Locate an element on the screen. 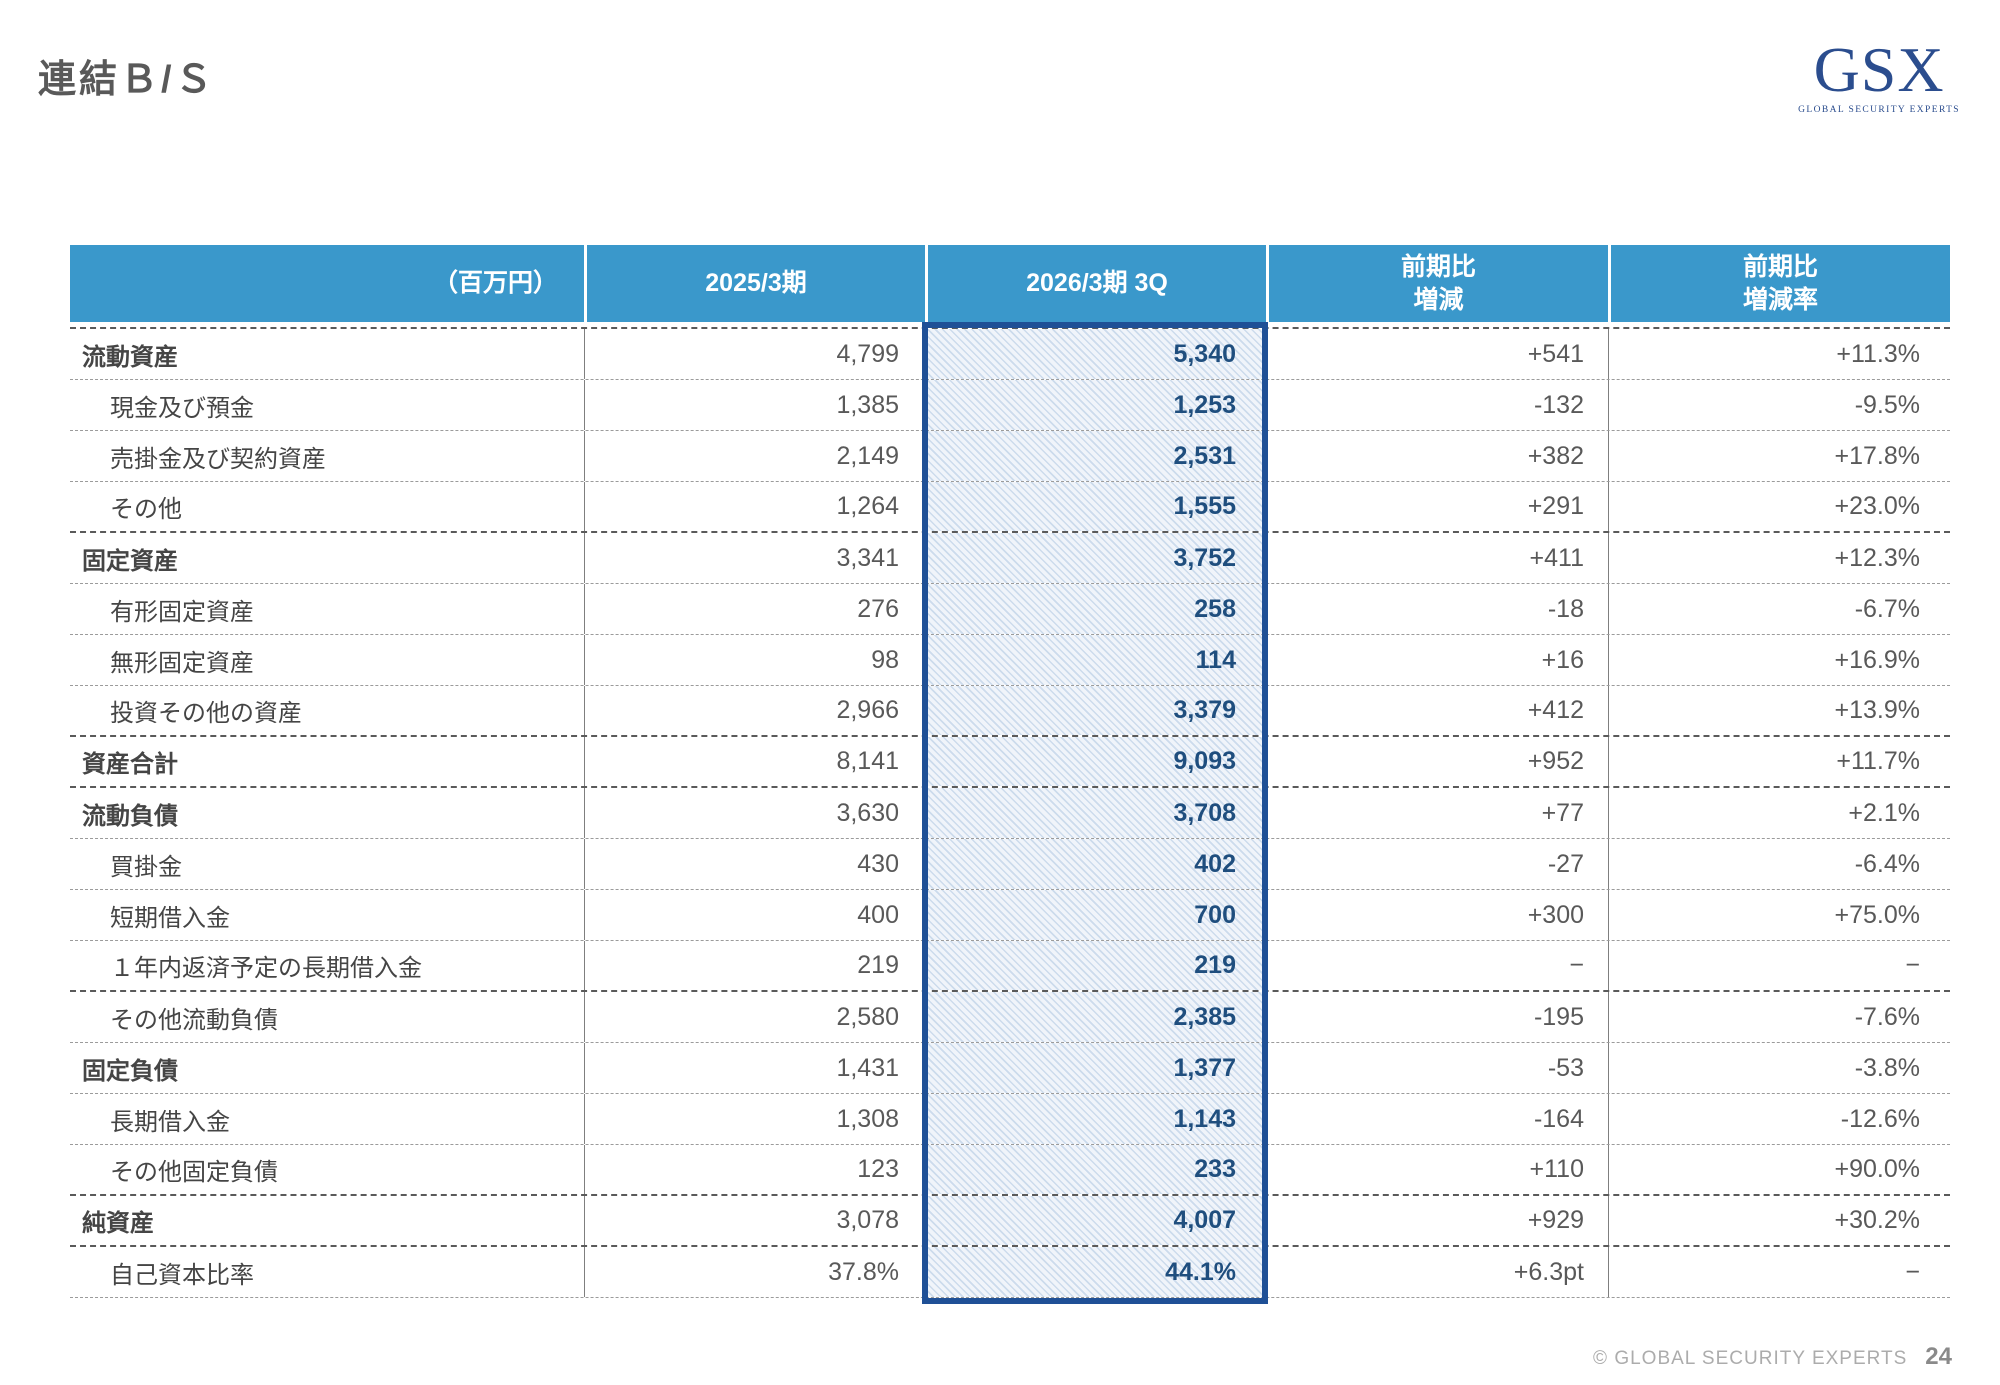  cell-yoy-rate: +90.0% is located at coordinates (1779, 1169).